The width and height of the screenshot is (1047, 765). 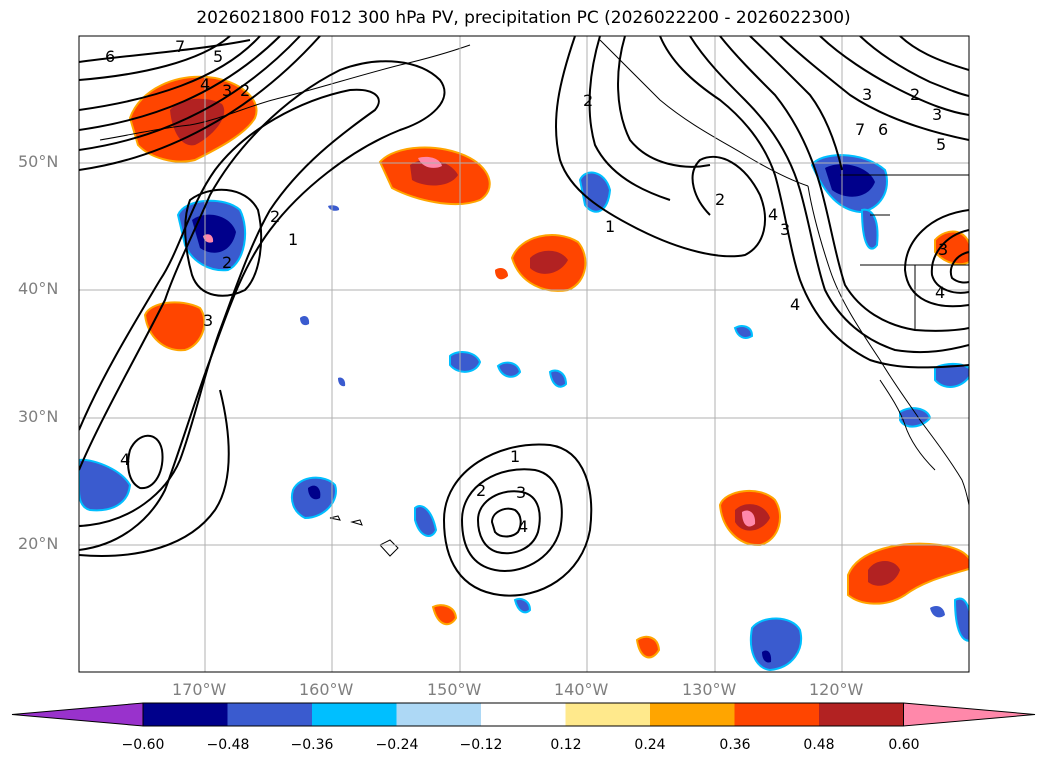 I want to click on lat-label-50n: 50°N, so click(x=38, y=161).